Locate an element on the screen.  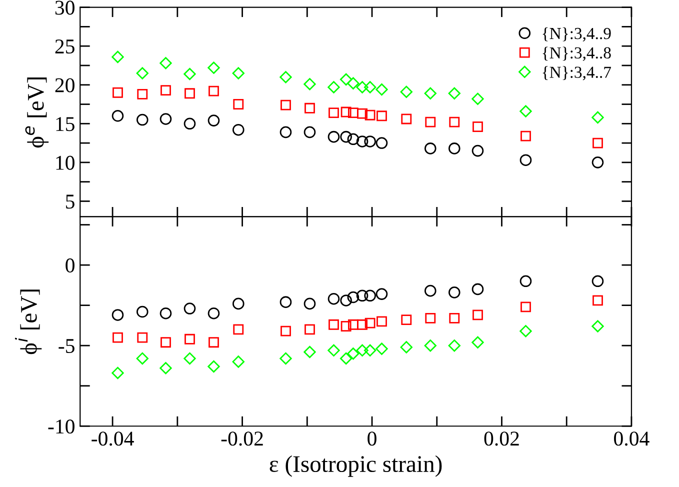
y-tick-label: -5 is located at coordinates (66, 346).